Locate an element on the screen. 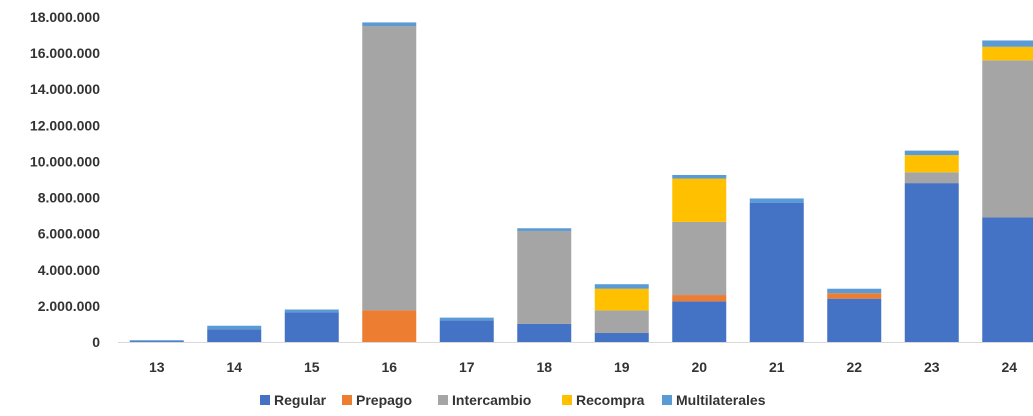  x-tick-label: 19 is located at coordinates (622, 367).